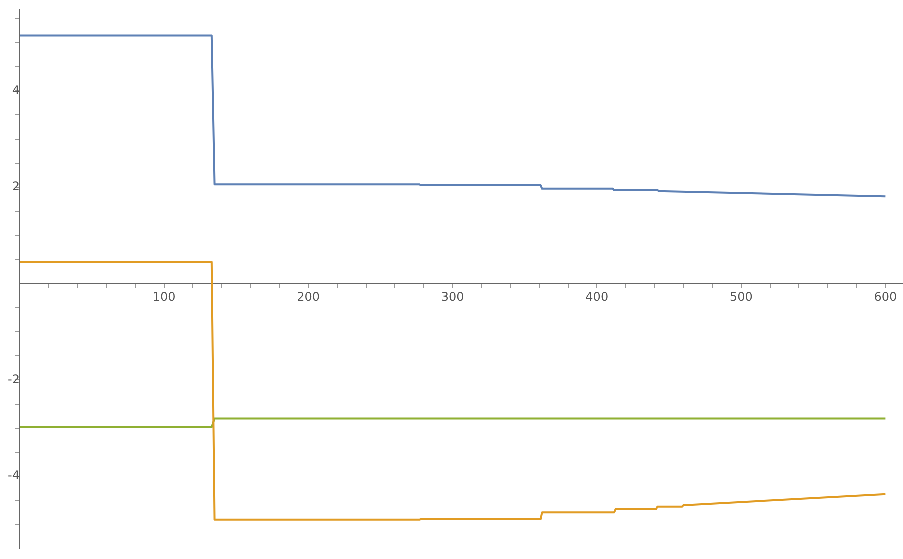  I want to click on x-tick-label: 600, so click(886, 297).